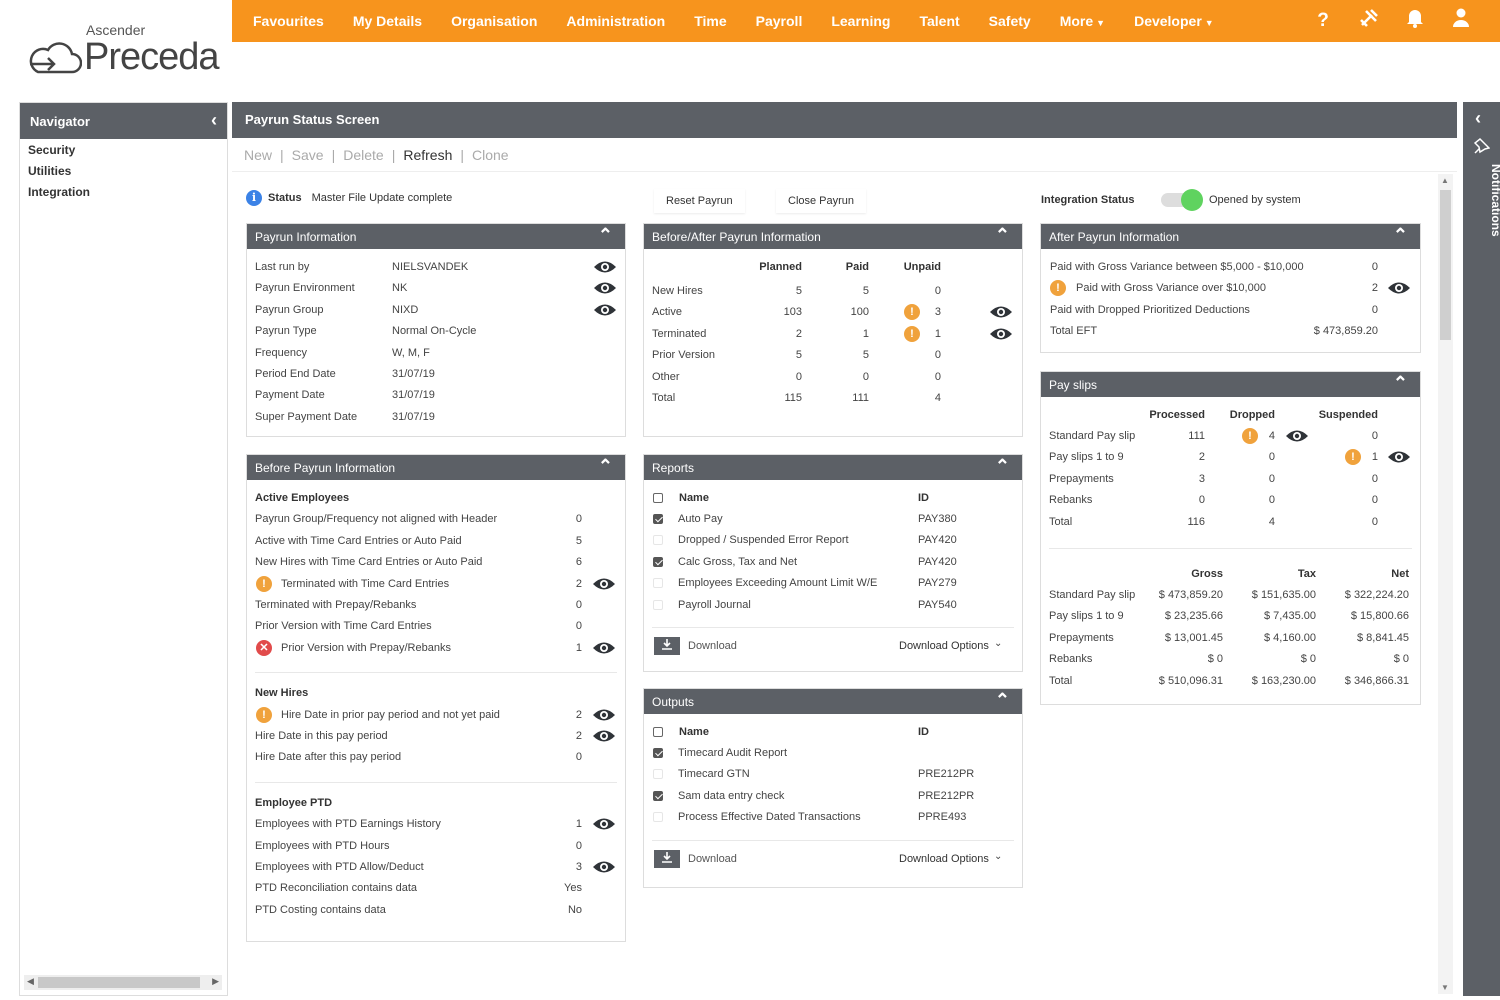 Image resolution: width=1500 pixels, height=1000 pixels. Describe the element at coordinates (52, 150) in the screenshot. I see `navigator-item-security: Security` at that location.